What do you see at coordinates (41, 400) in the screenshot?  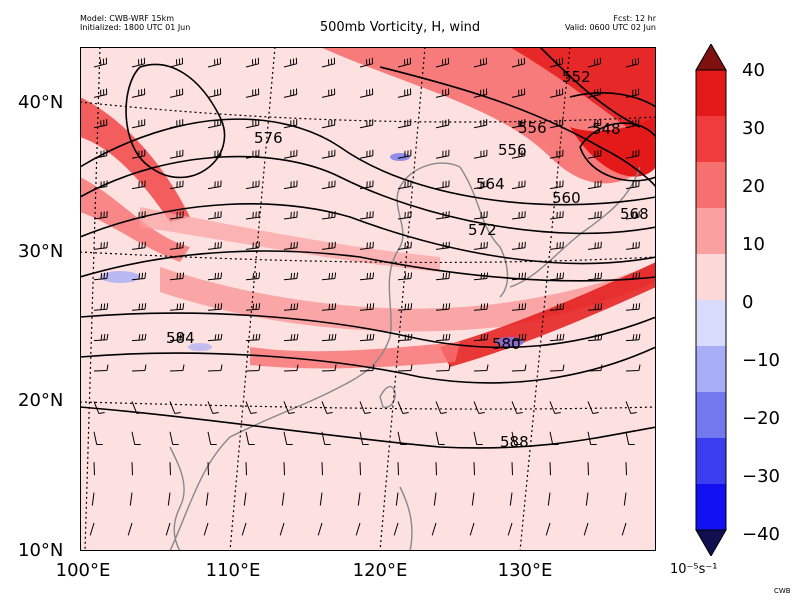 I see `lat-label: 20°N` at bounding box center [41, 400].